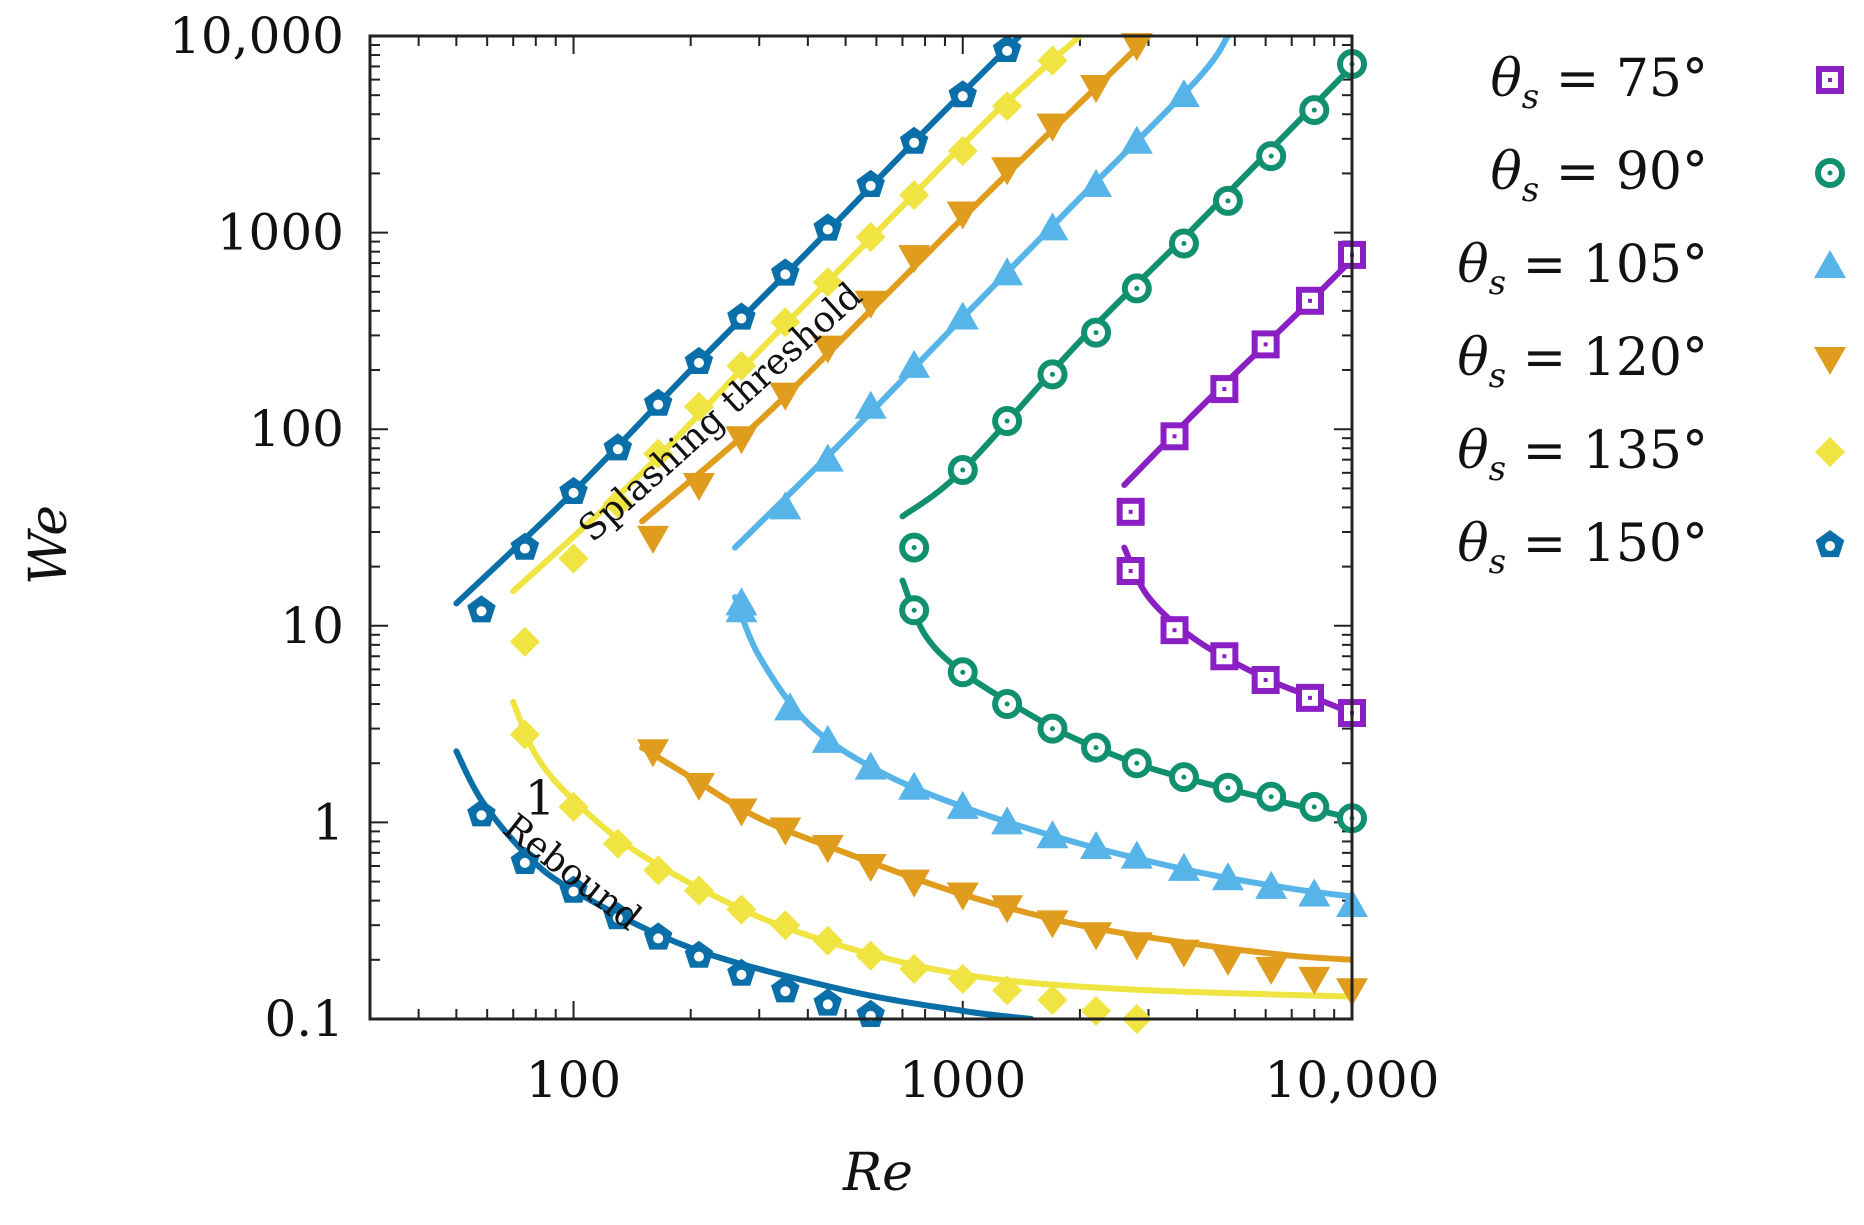  I want to click on y-tick-label: 10,000, so click(256, 36).